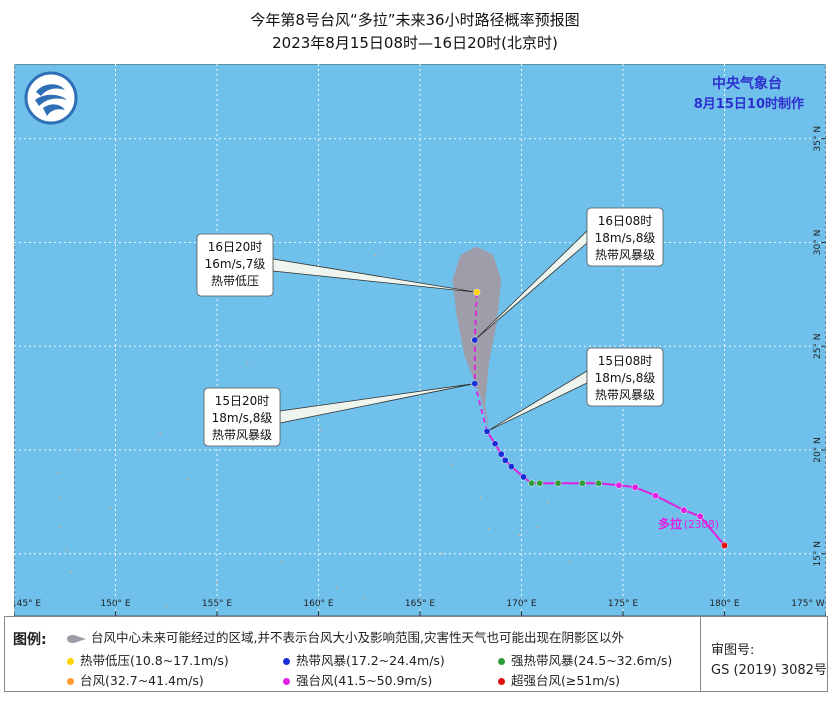 This screenshot has height=707, width=830. I want to click on callout-line: 15日20时, so click(242, 401).